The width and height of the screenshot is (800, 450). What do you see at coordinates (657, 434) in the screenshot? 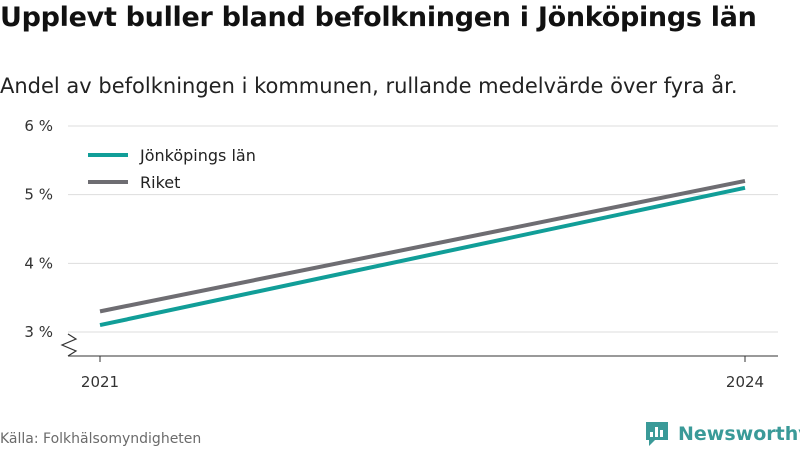
I see `bar-chart-logo-icon` at bounding box center [657, 434].